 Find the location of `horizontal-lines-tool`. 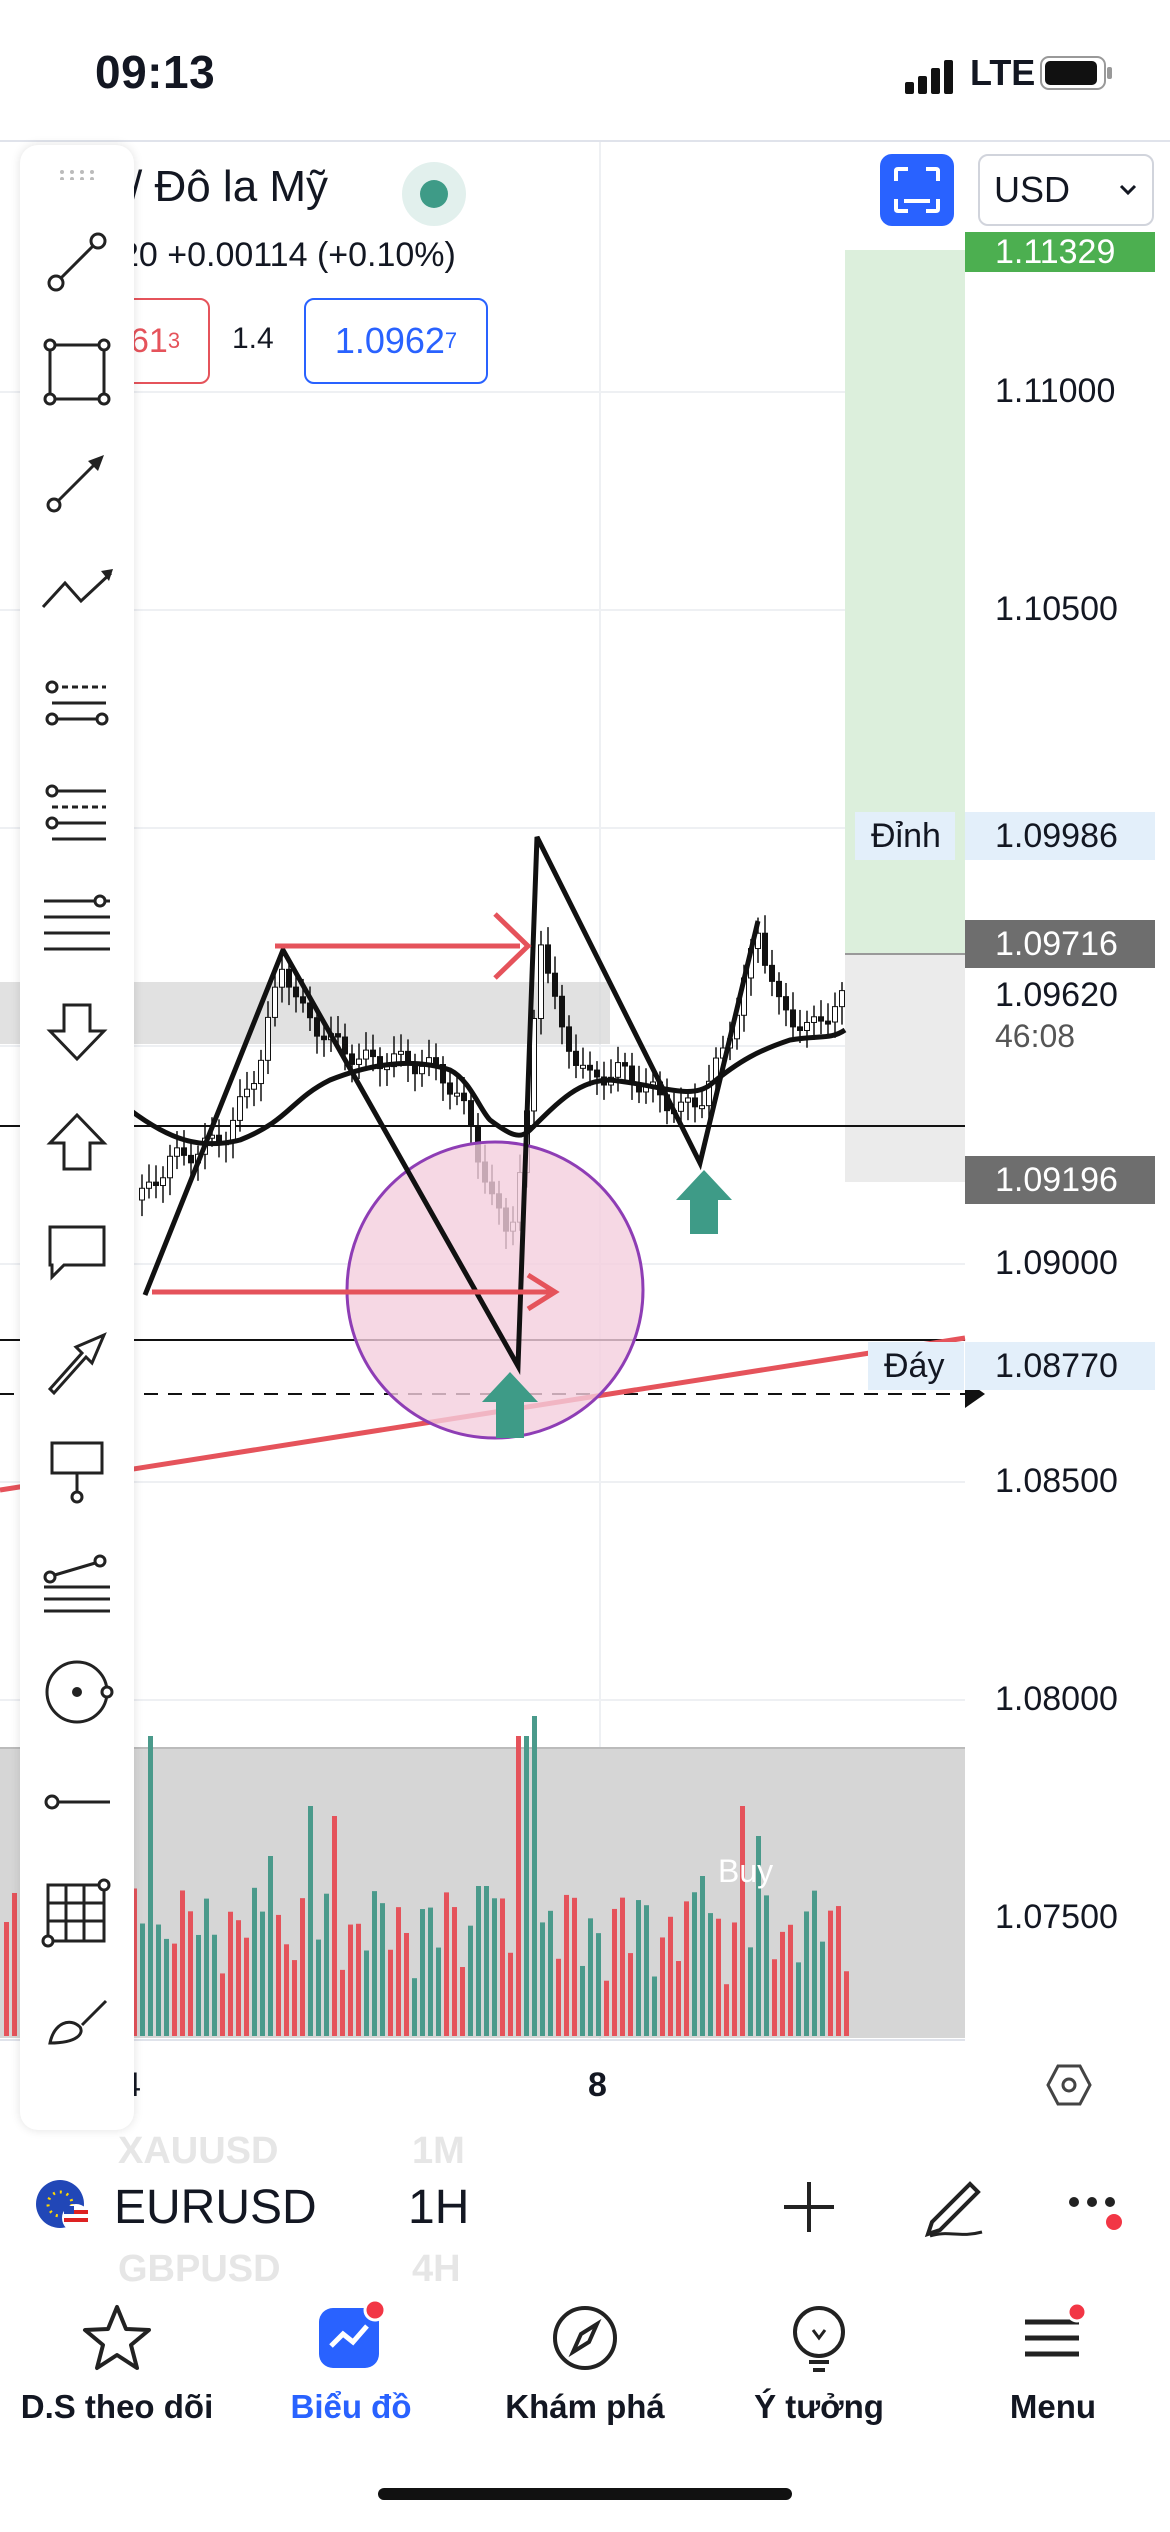

horizontal-lines-tool is located at coordinates (77, 922).